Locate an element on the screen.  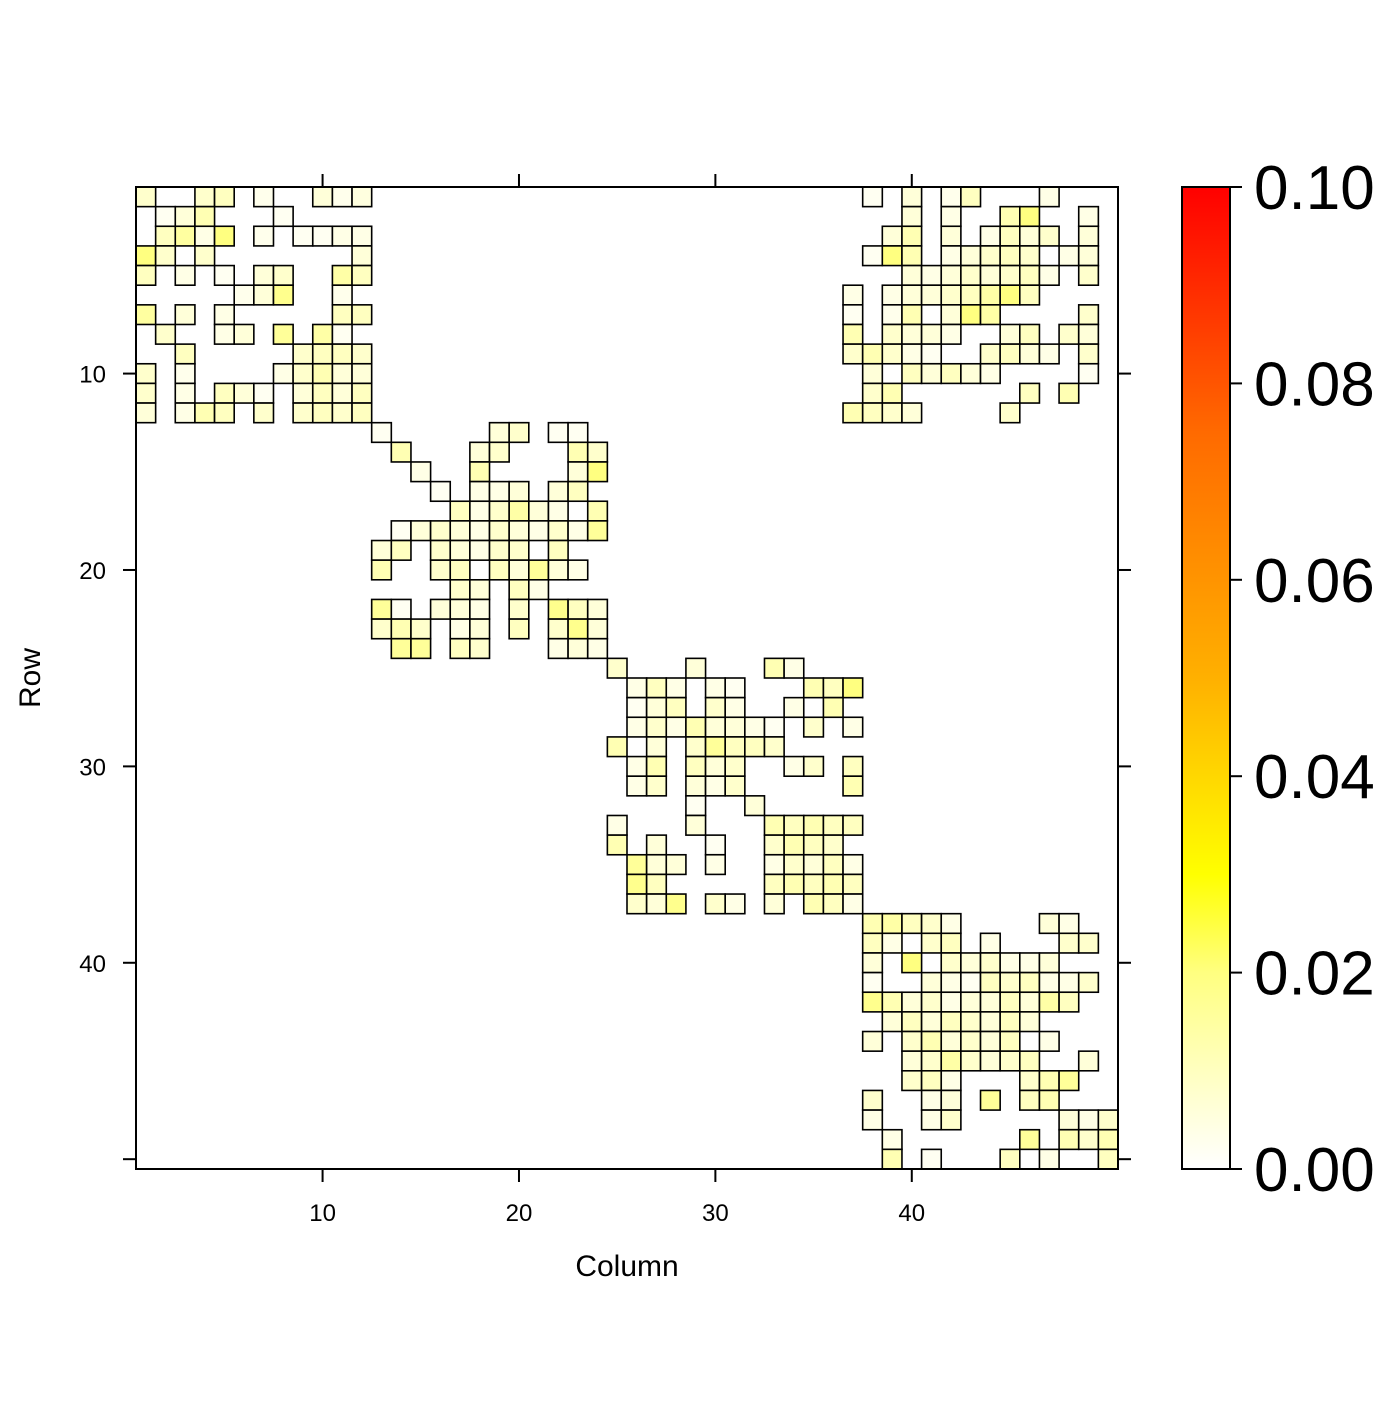
colorbar-ticks: 0.00 0.02 0.04 0.06 0.08 0.10 is located at coordinates (1302, 679).